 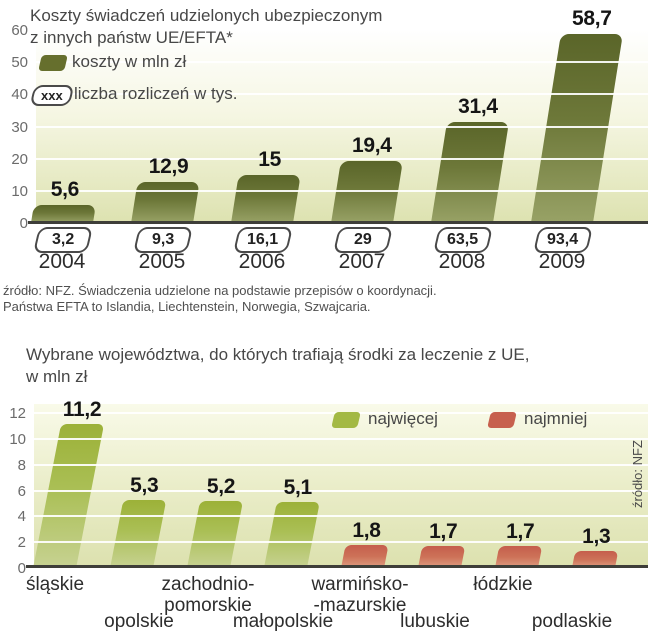 What do you see at coordinates (366, 530) in the screenshot?
I see `bottom-chart-bar-value-label: 1,8` at bounding box center [366, 530].